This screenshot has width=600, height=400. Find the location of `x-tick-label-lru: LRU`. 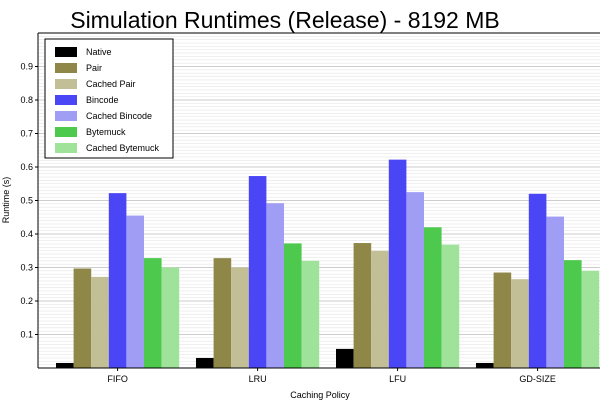

x-tick-label-lru: LRU is located at coordinates (258, 379).